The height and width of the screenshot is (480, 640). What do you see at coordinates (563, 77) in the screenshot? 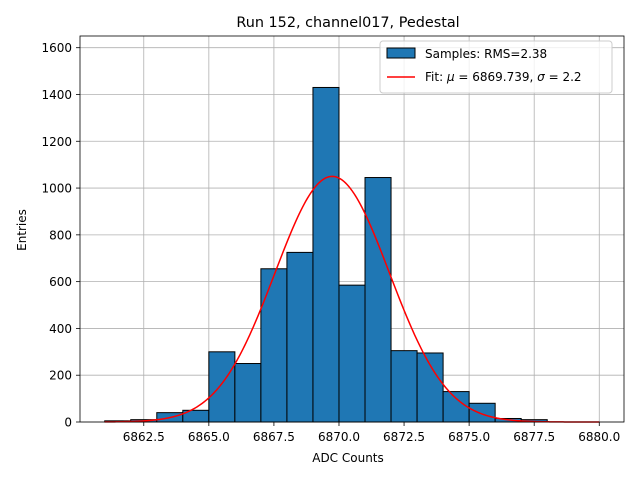
I see `legend-sigma-text: = 2.2` at bounding box center [563, 77].